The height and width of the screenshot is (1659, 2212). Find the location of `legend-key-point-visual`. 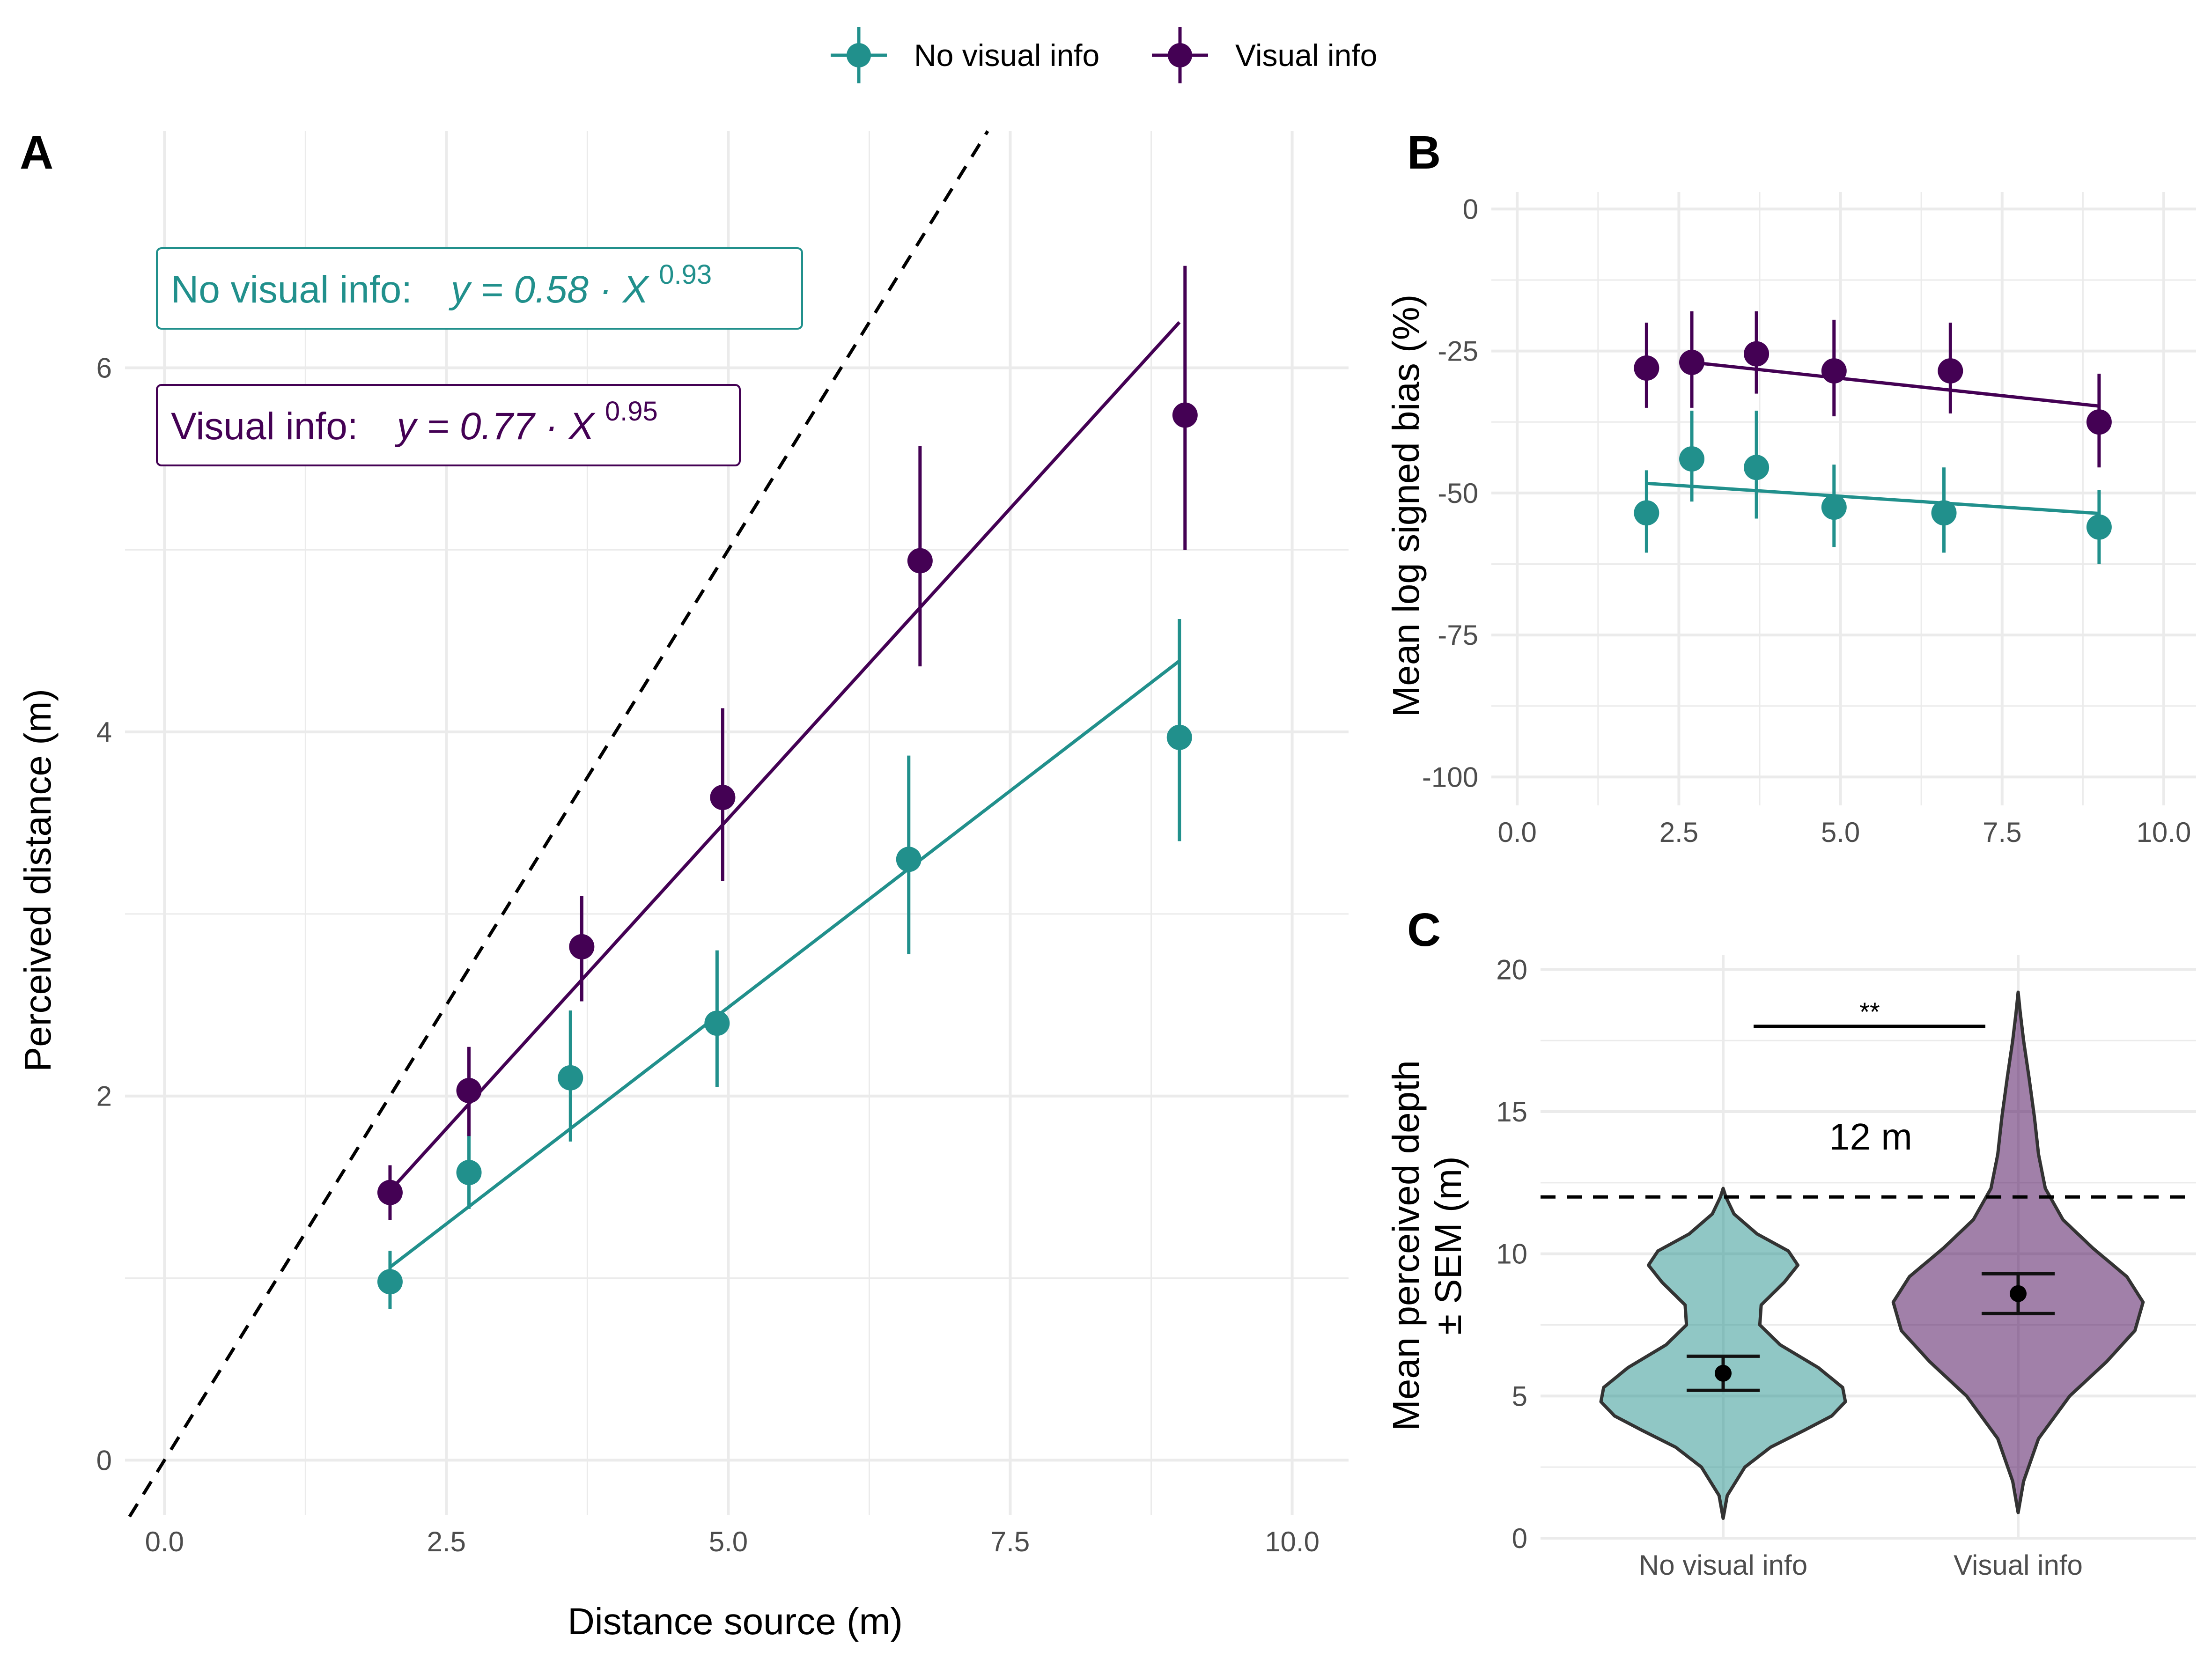

legend-key-point-visual is located at coordinates (1180, 55).